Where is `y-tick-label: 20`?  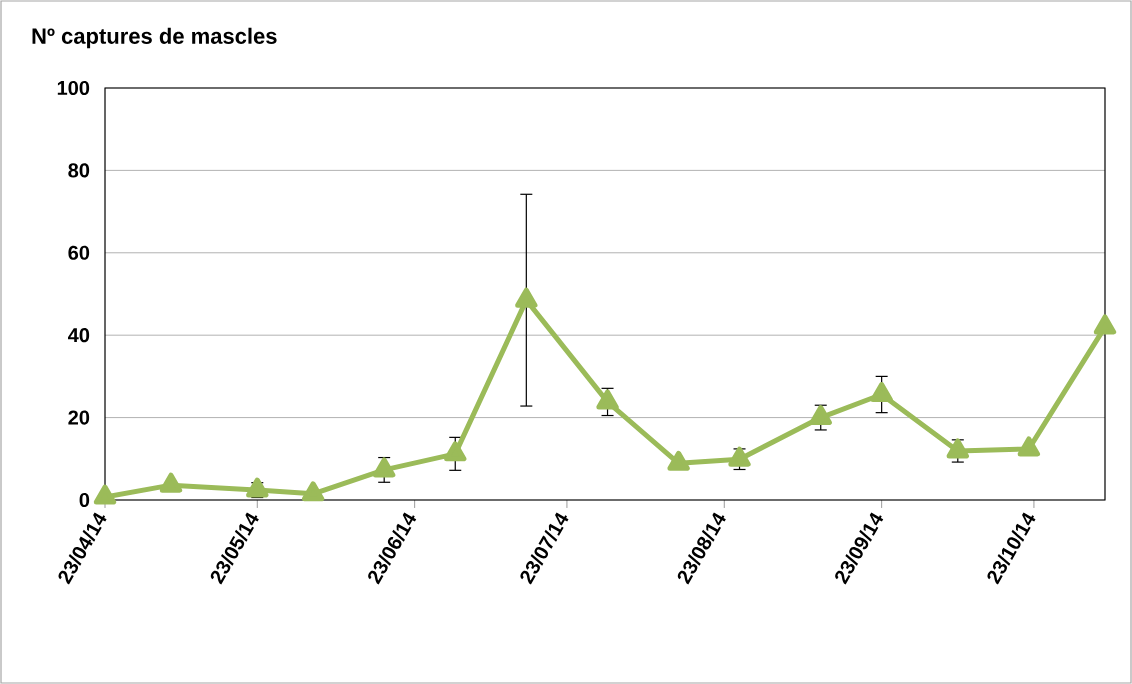 y-tick-label: 20 is located at coordinates (79, 417).